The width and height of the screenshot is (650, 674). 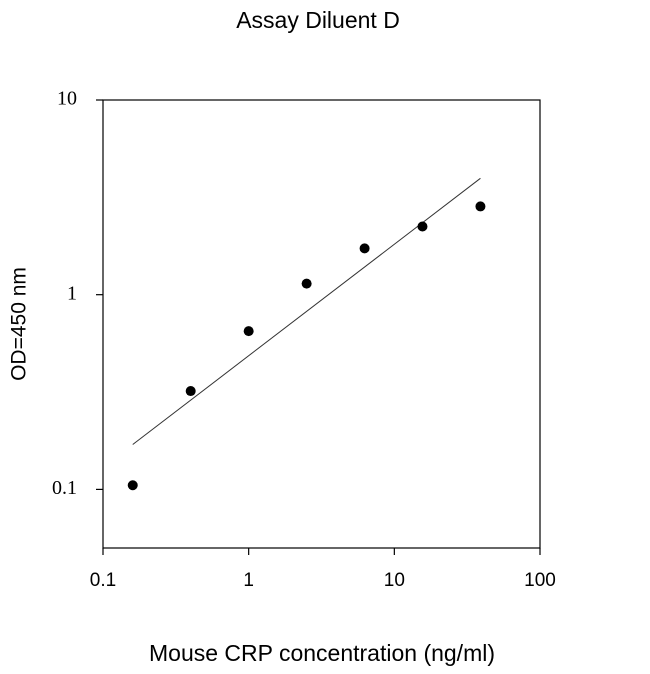 What do you see at coordinates (72, 293) in the screenshot?
I see `y-tick-label: 1` at bounding box center [72, 293].